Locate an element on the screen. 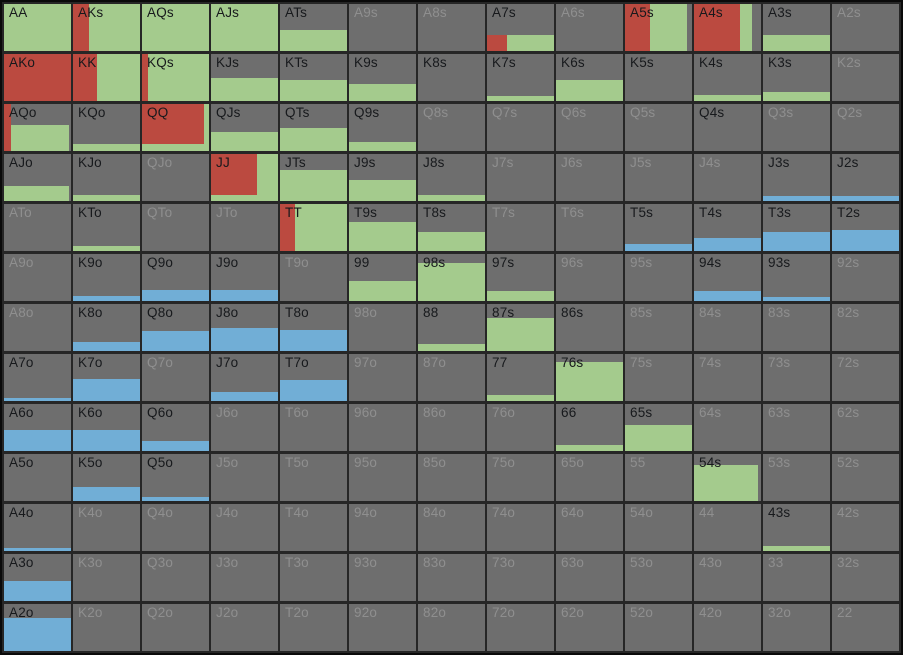 Image resolution: width=903 pixels, height=655 pixels. cell-86o: 86o is located at coordinates (451, 427).